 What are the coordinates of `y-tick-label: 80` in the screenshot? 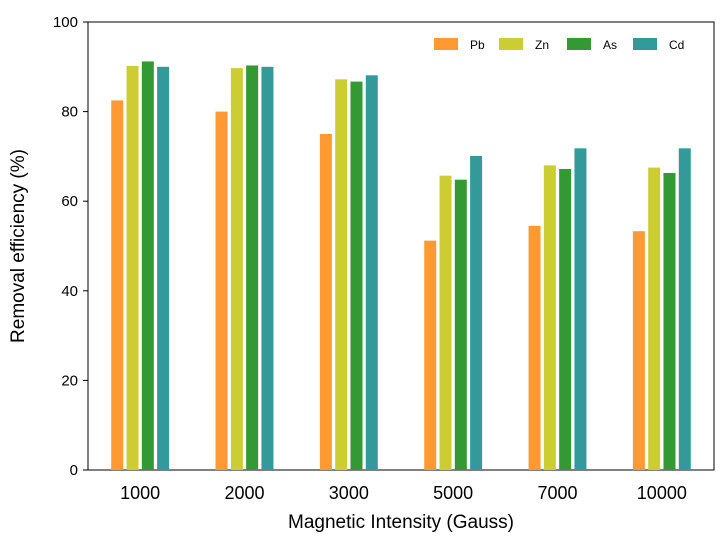 It's located at (69, 112).